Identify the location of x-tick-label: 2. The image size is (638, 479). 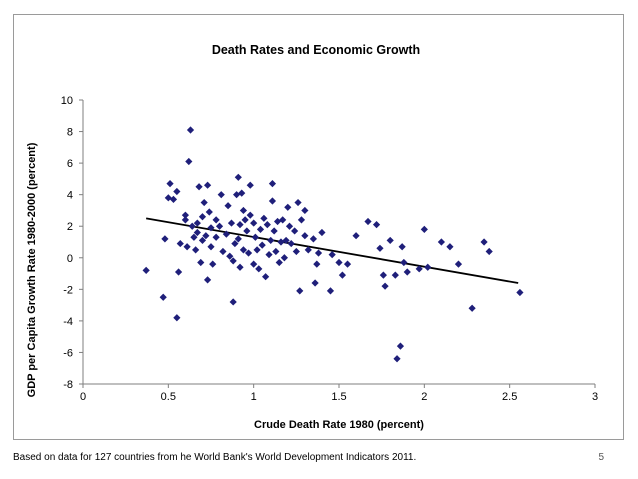
(424, 397).